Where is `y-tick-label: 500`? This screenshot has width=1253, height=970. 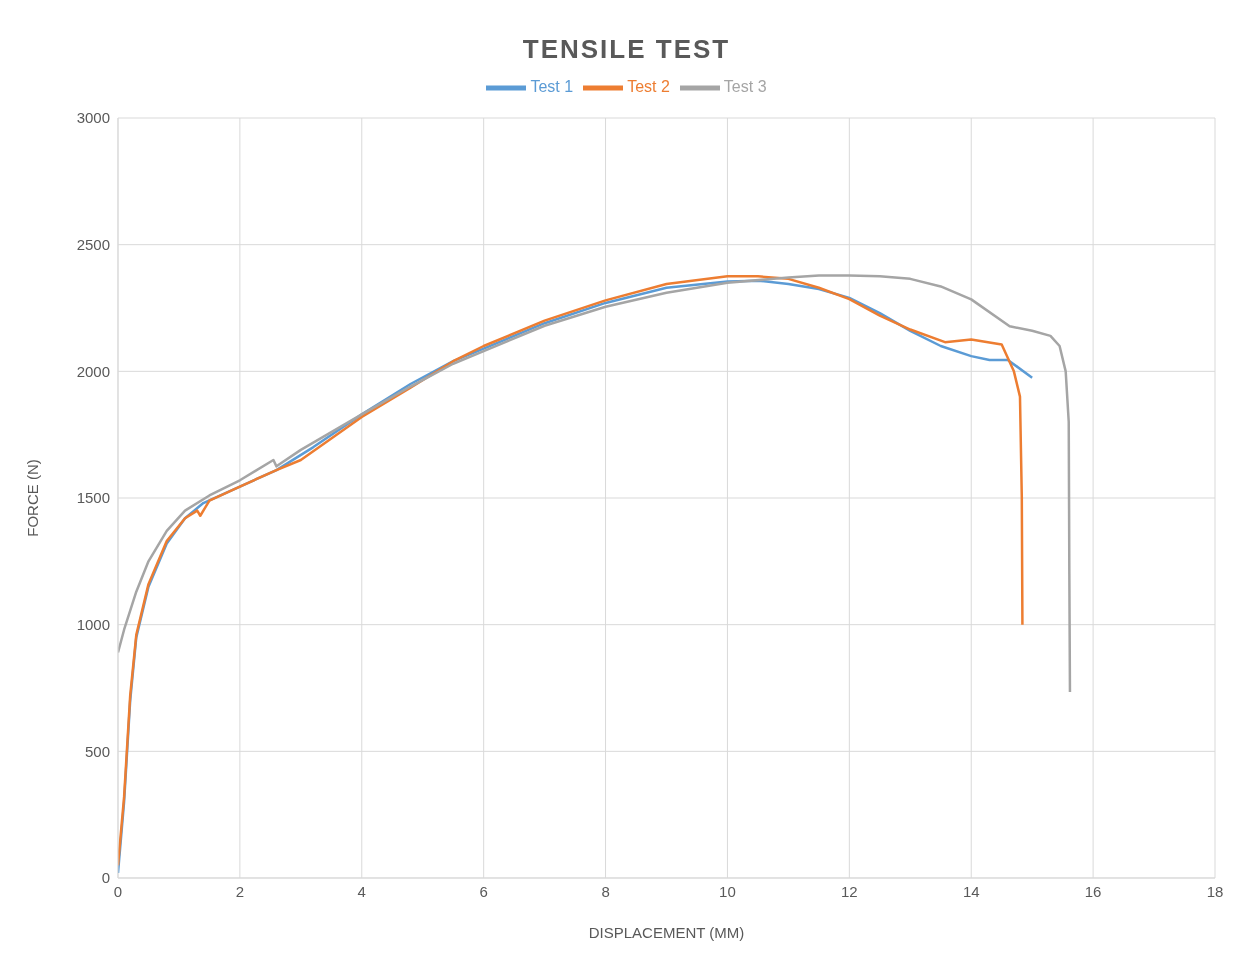
y-tick-label: 500 is located at coordinates (97, 751).